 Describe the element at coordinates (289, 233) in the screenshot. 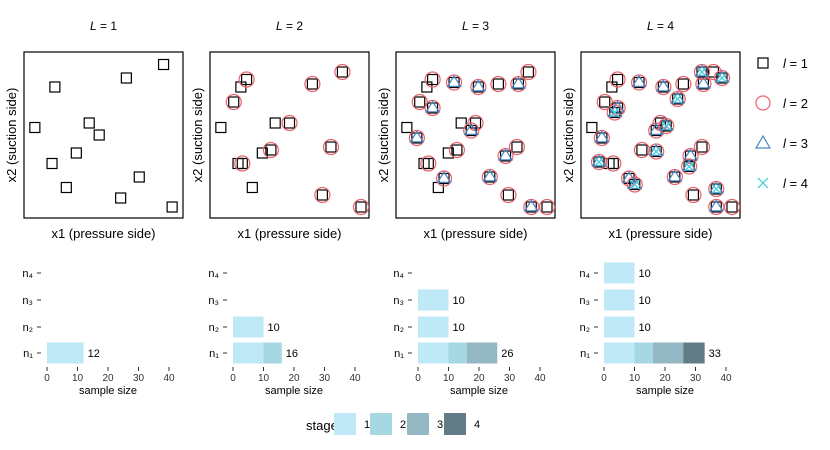

I see `x-axis-label-2: x1 (pressure side)` at that location.